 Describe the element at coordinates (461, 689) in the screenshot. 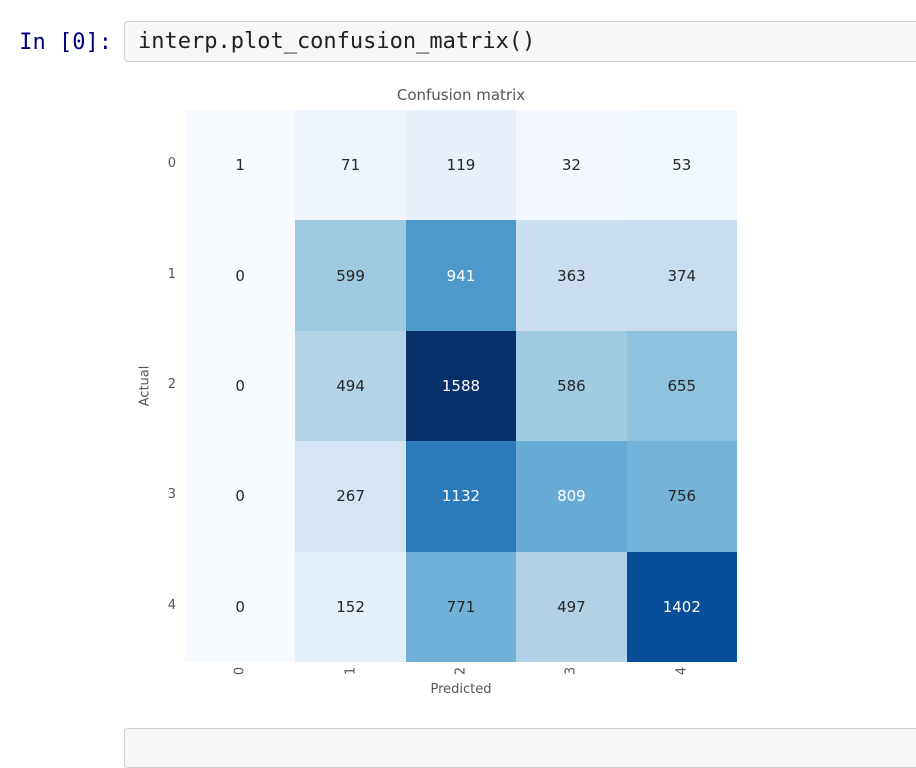

I see `x-axis-label: Predicted` at that location.